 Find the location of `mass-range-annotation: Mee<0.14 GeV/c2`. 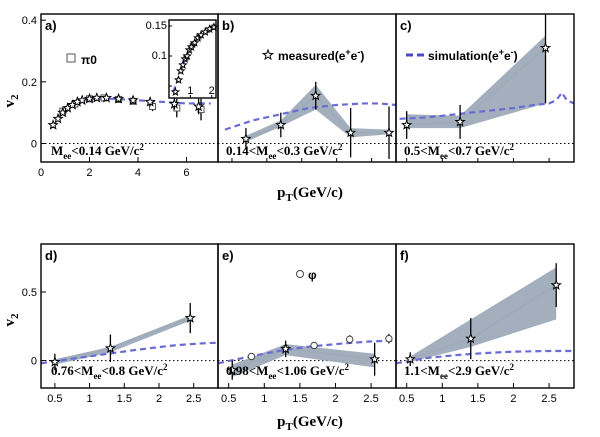

mass-range-annotation: Mee<0.14 GeV/c2 is located at coordinates (97, 151).